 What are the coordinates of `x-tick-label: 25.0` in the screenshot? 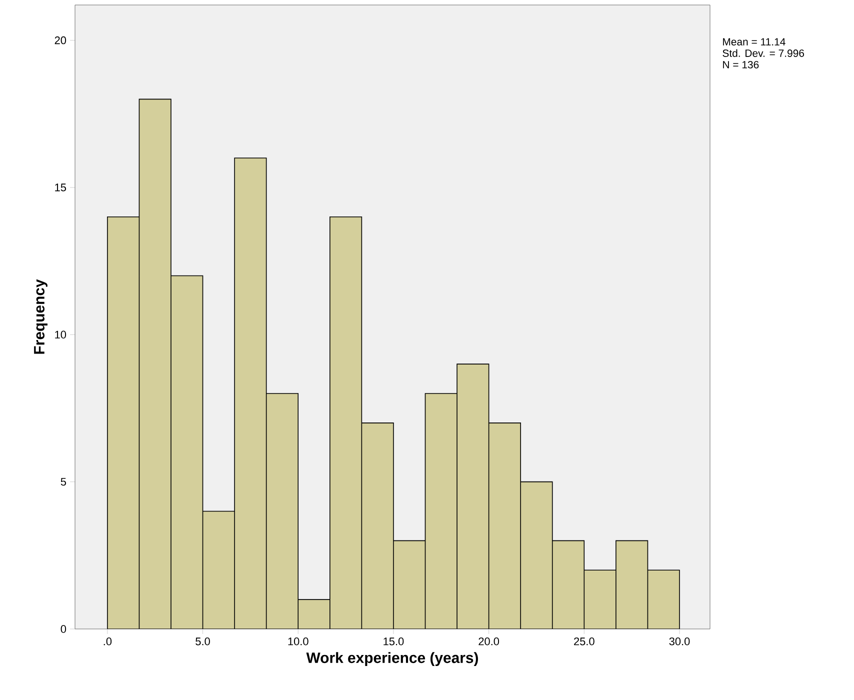 It's located at (584, 642).